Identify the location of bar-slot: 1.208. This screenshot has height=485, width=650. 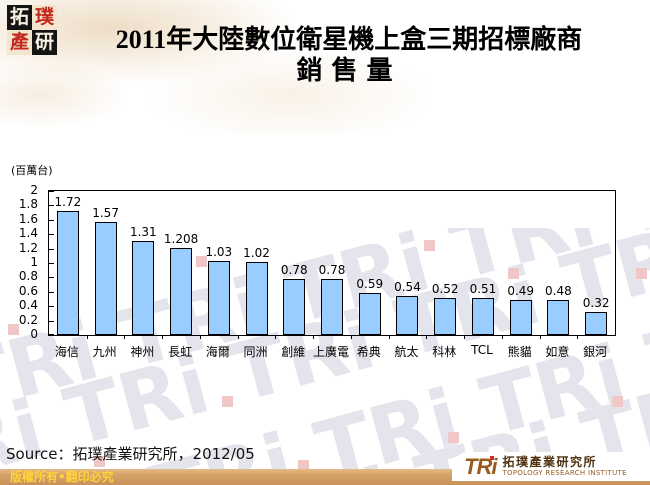
(181, 263).